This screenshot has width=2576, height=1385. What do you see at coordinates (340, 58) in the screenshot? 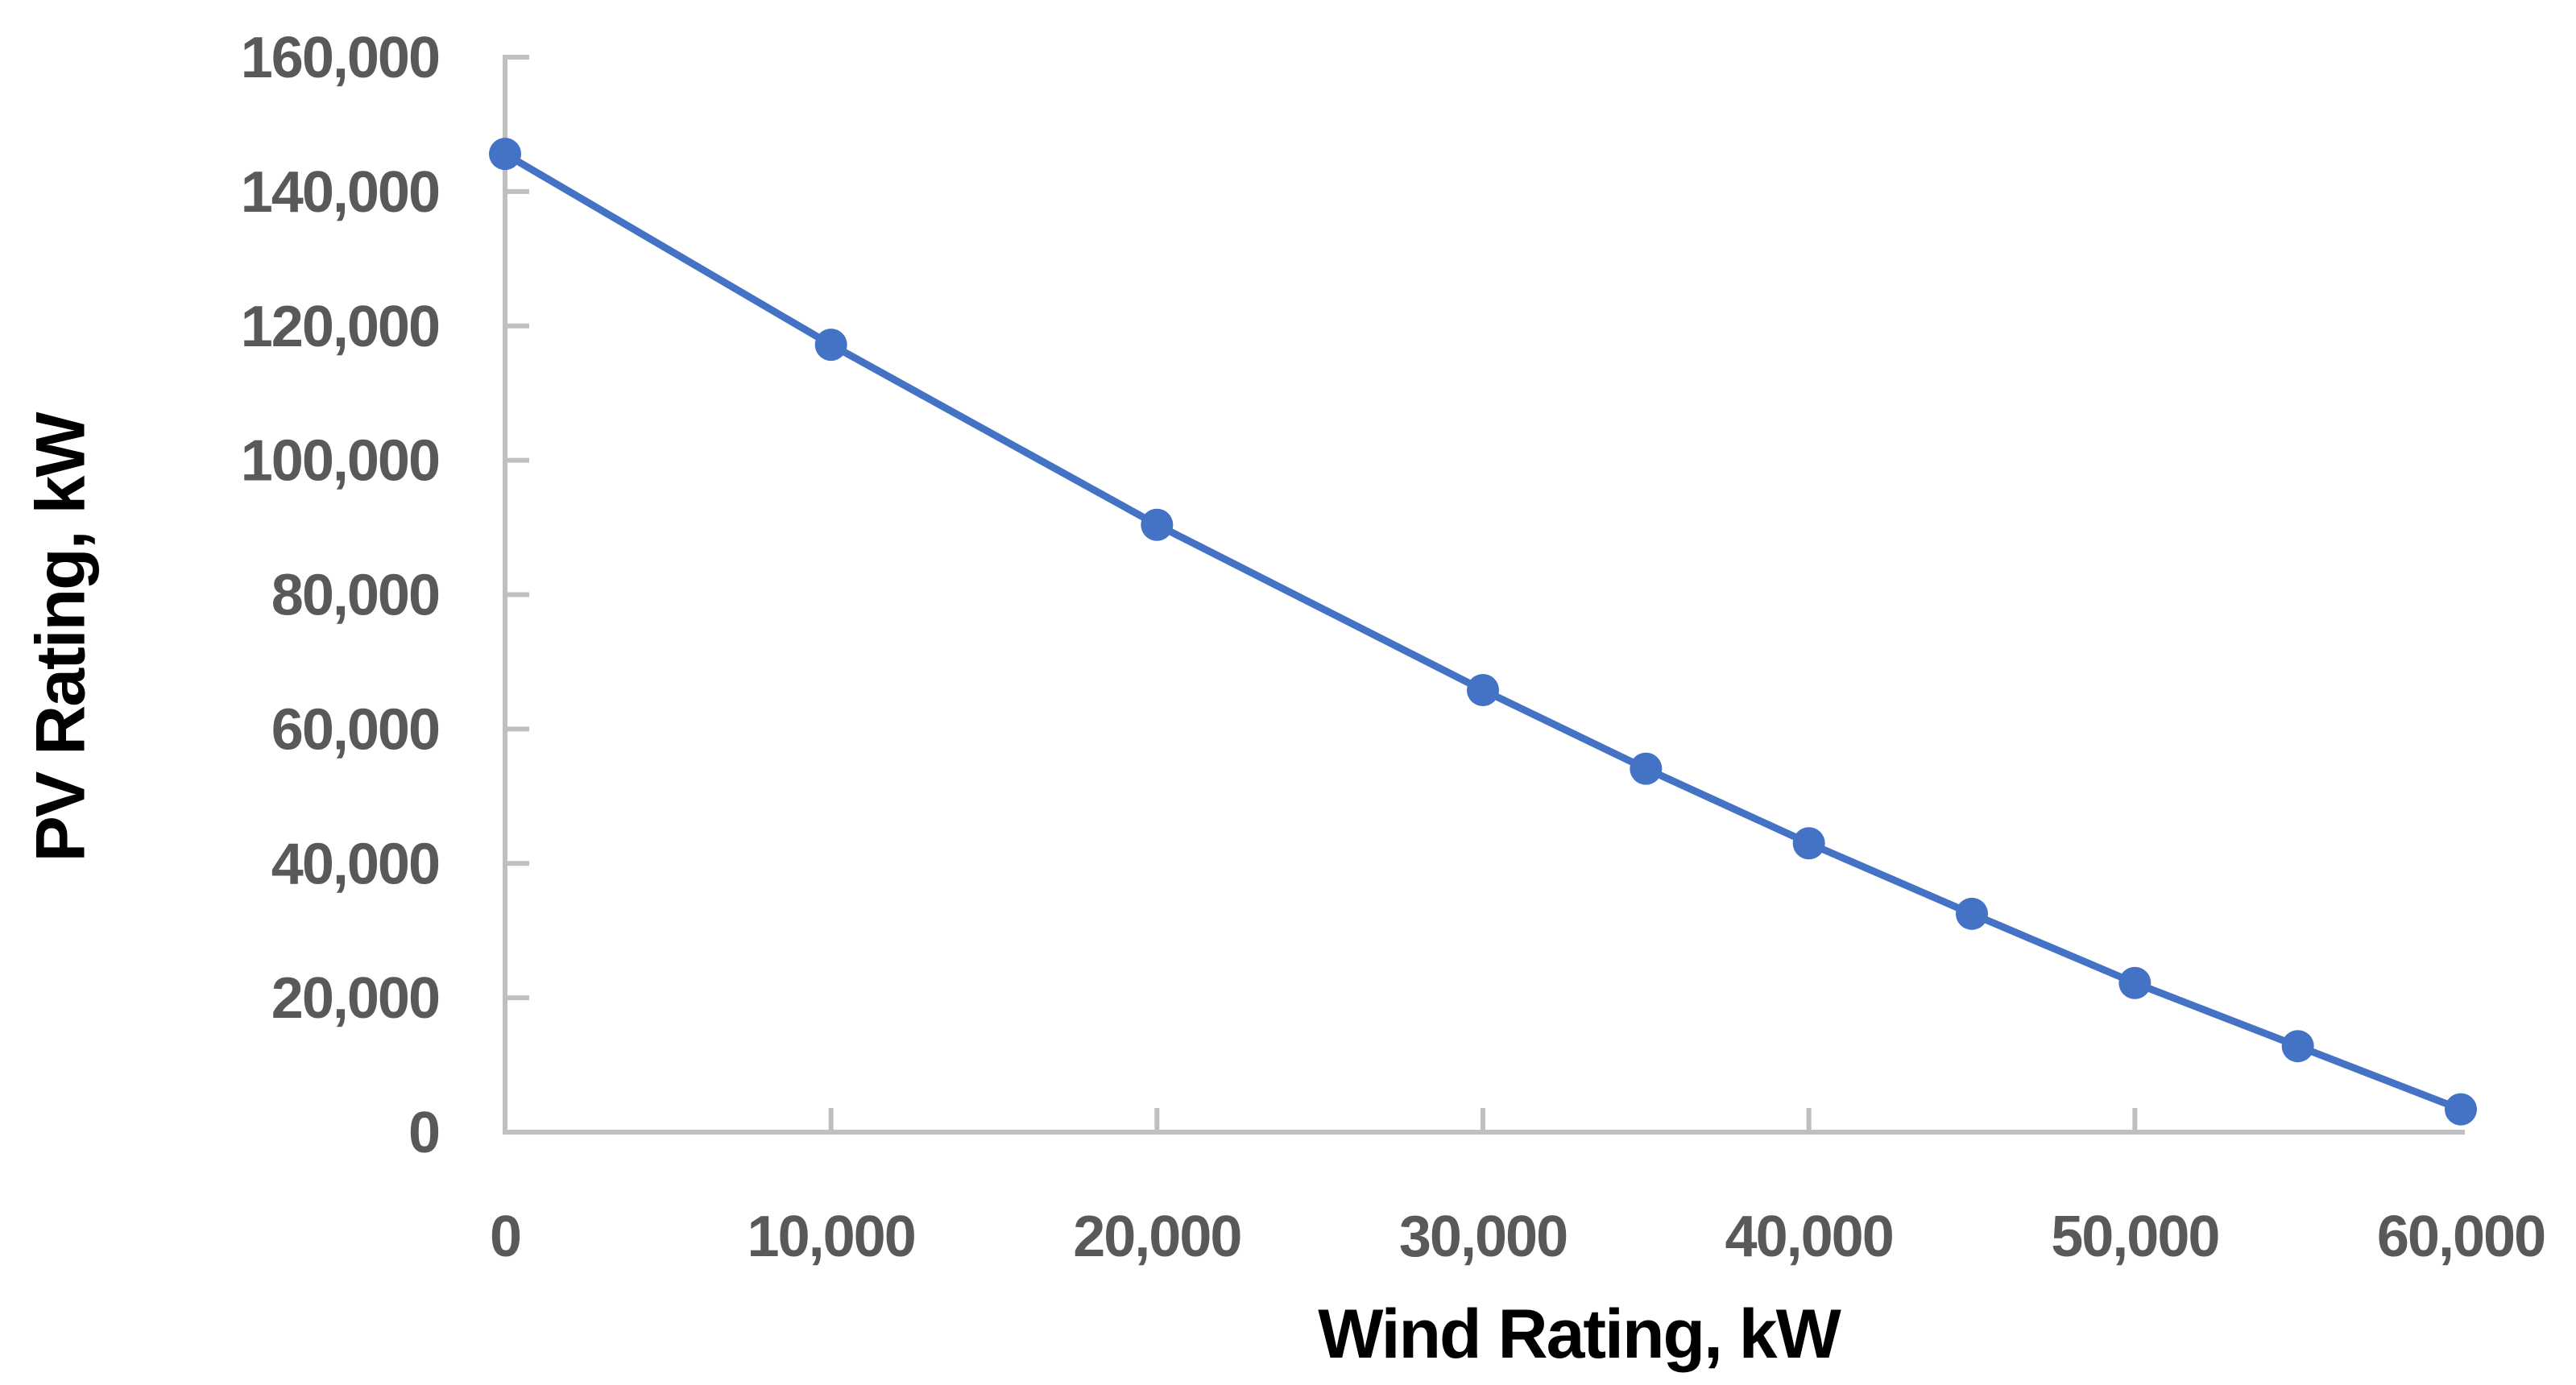
I see `y-tick-label: 160,000` at bounding box center [340, 58].